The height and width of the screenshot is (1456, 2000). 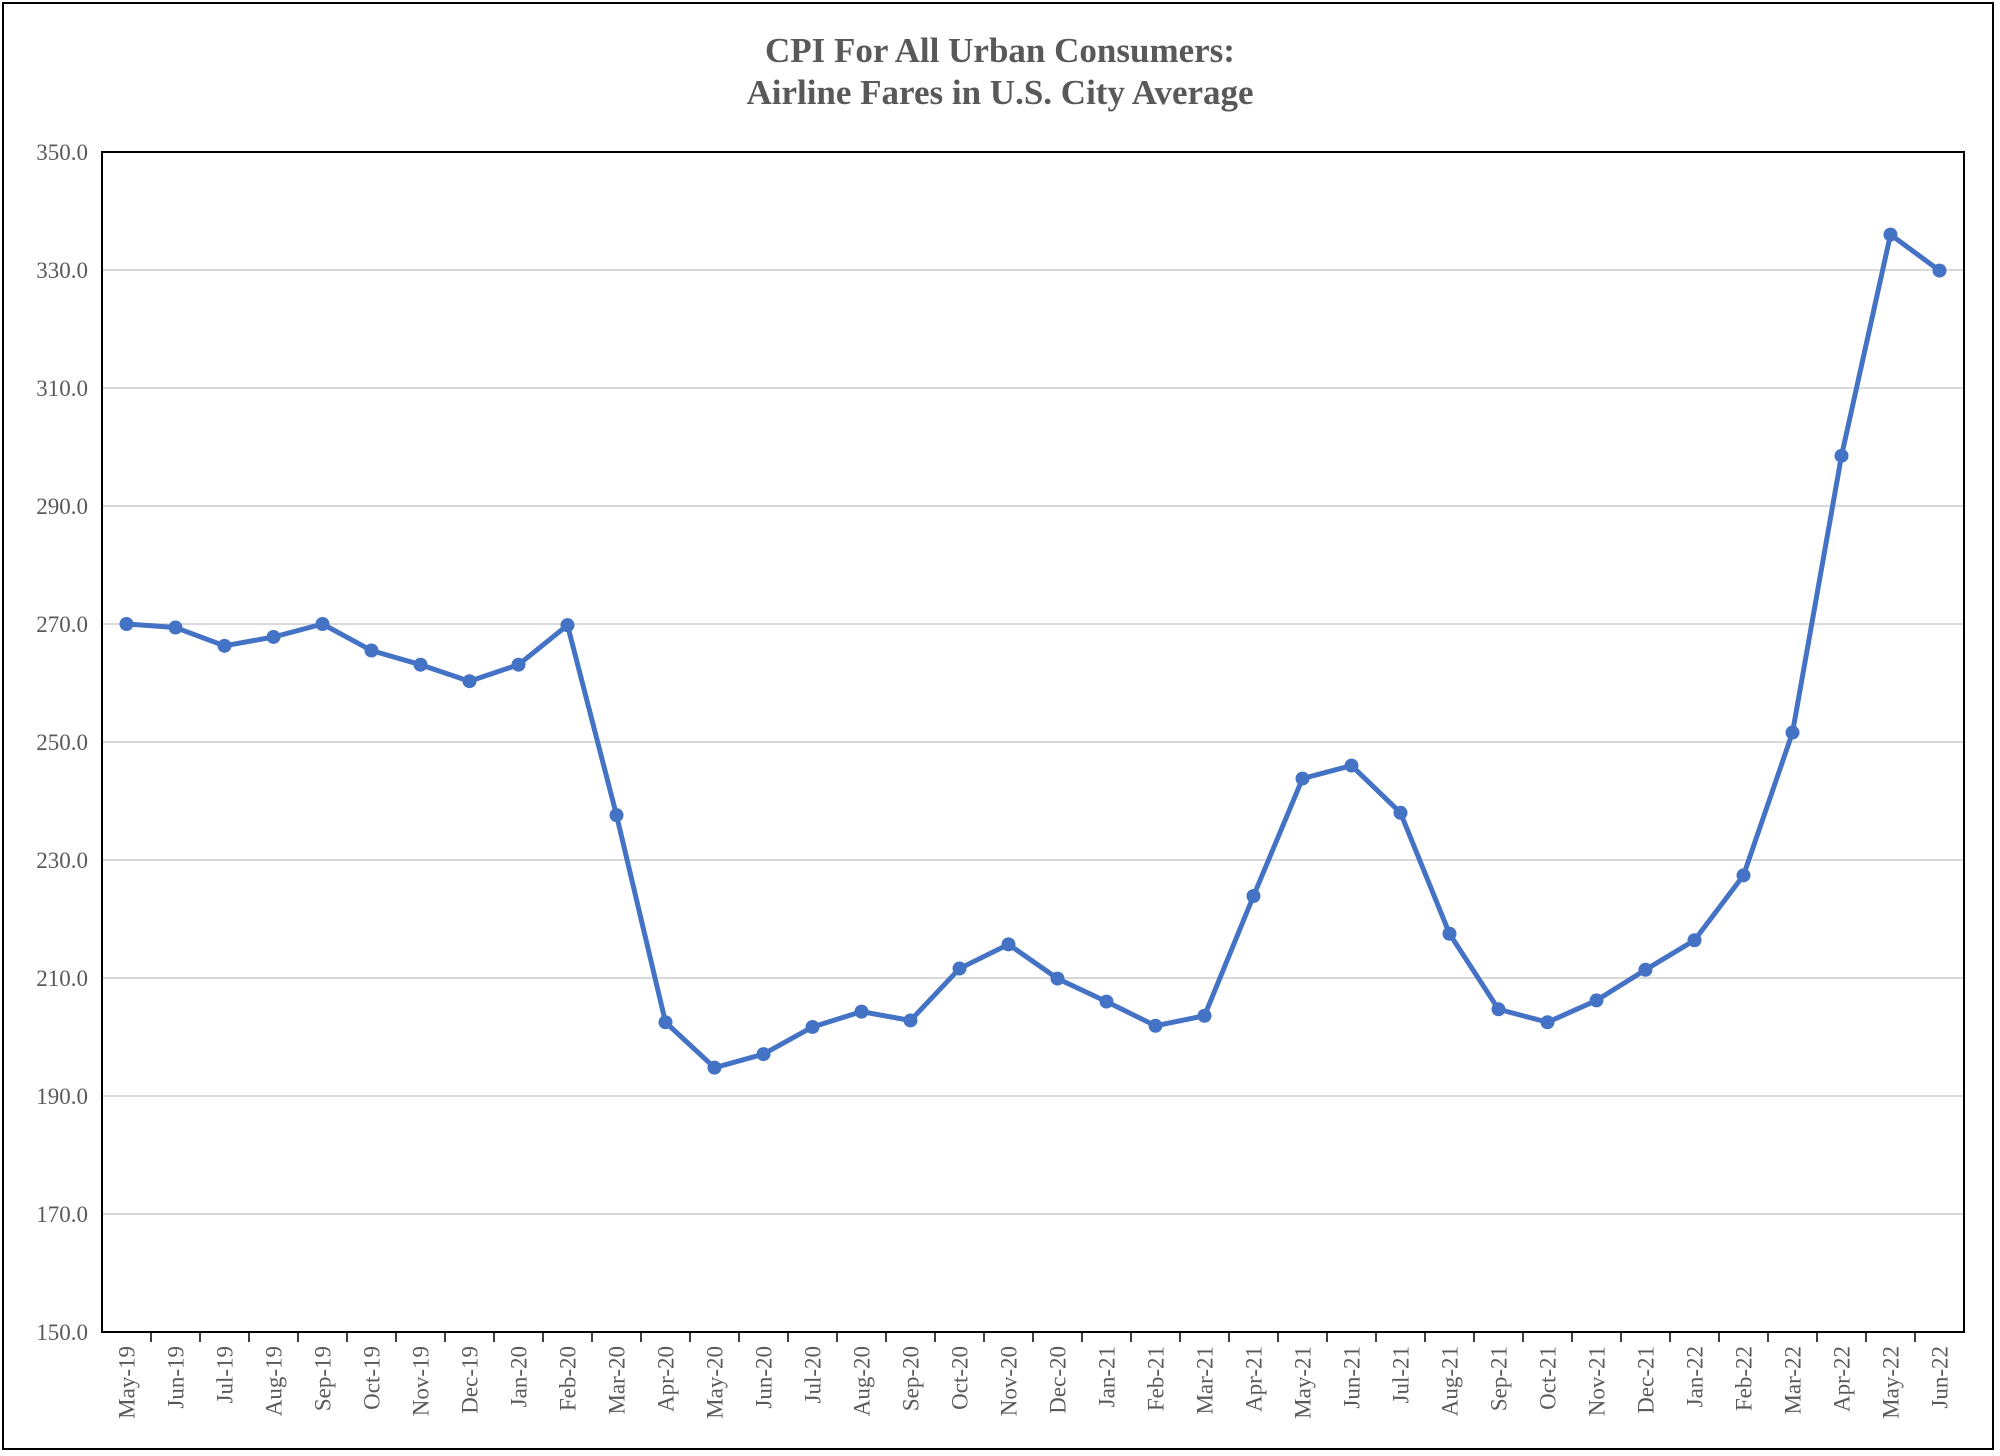 What do you see at coordinates (470, 1380) in the screenshot?
I see `x-tick-label: Dec-19` at bounding box center [470, 1380].